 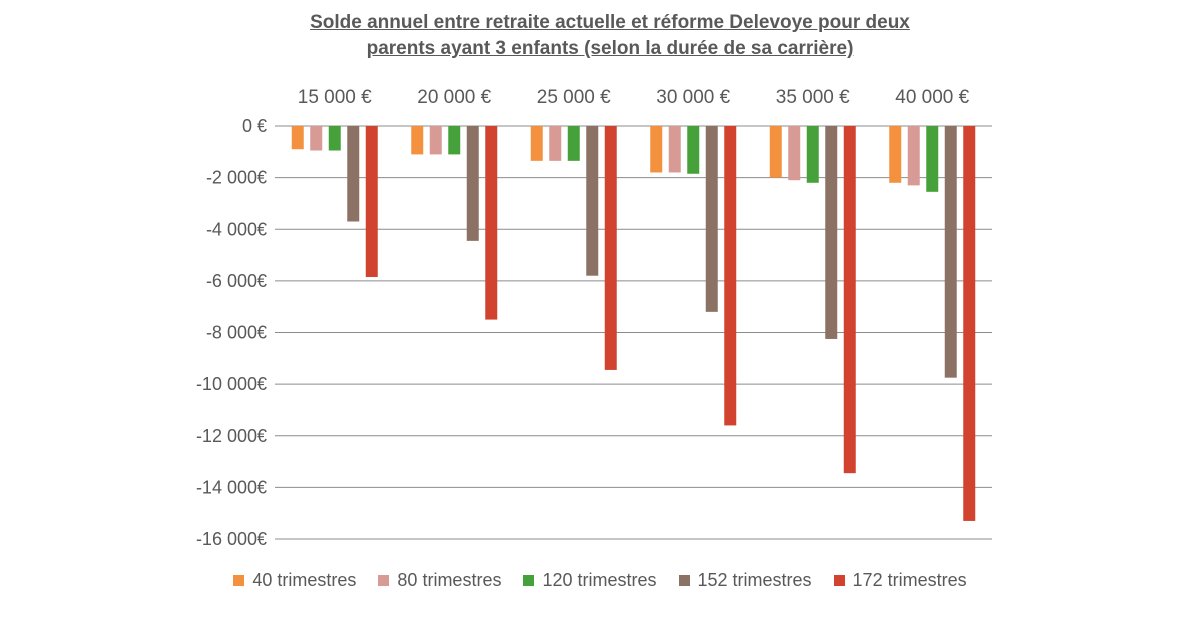 What do you see at coordinates (454, 97) in the screenshot?
I see `category-label: 20 000 €` at bounding box center [454, 97].